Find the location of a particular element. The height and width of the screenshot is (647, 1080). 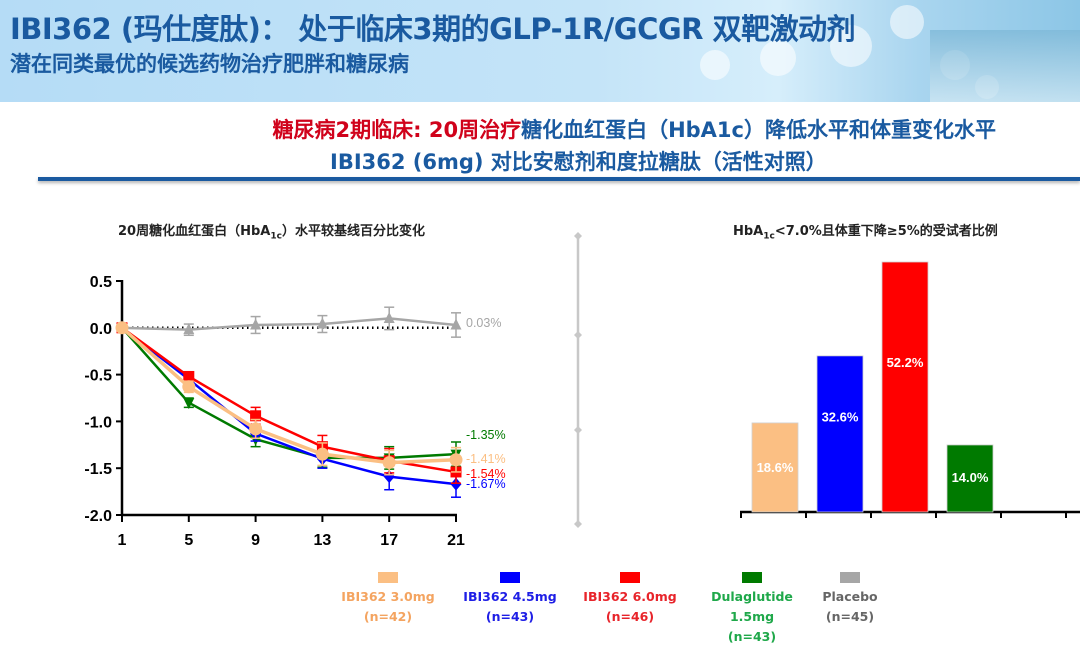

legend-label: IBI362 4.5mg is located at coordinates (510, 596).